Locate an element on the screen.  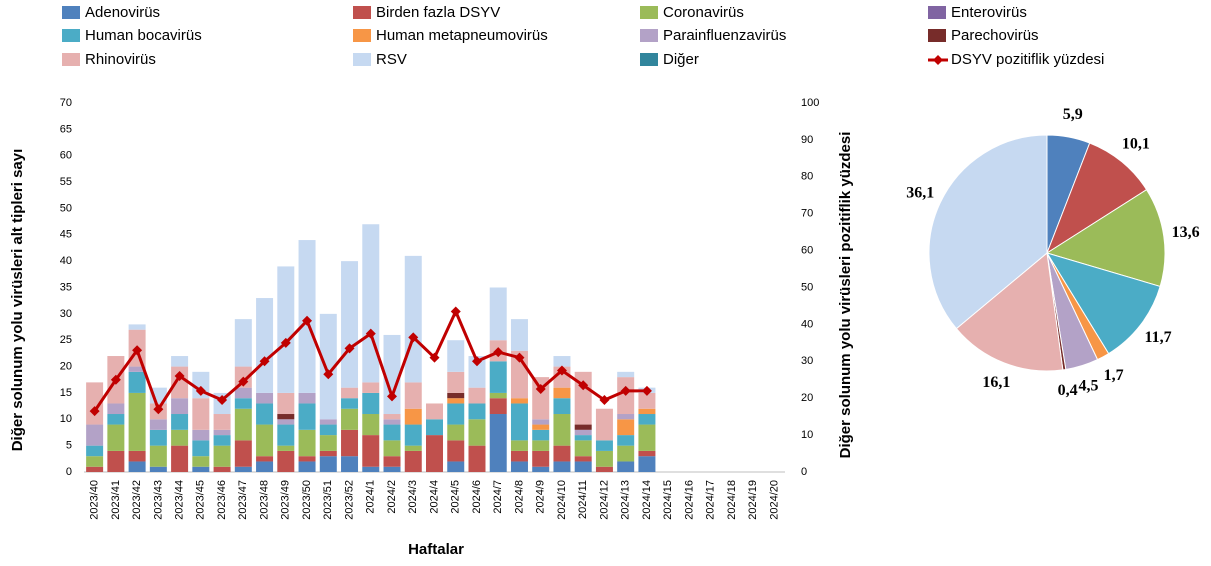
legend-label: Parechovirüs is located at coordinates (995, 35).